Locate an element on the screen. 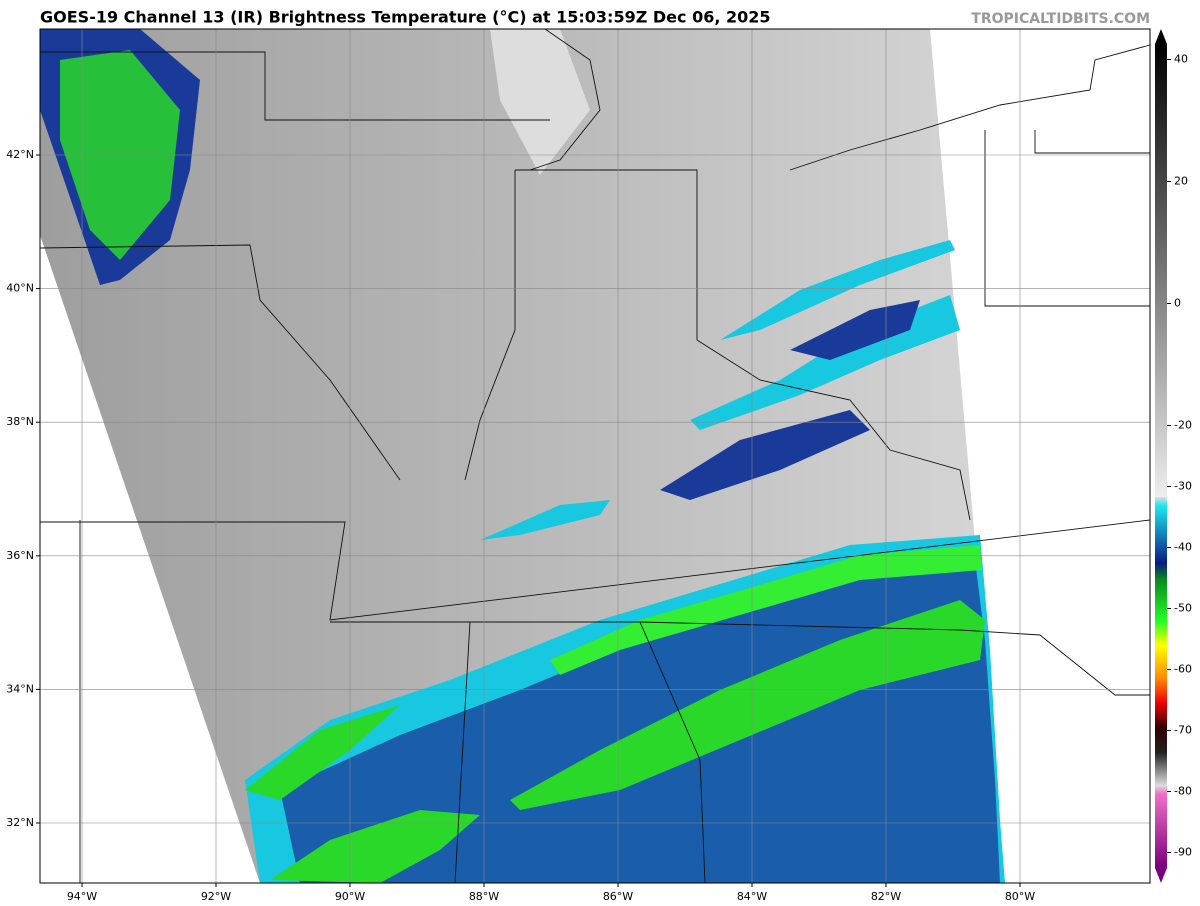  lat-label: 38°N is located at coordinates (20, 421).